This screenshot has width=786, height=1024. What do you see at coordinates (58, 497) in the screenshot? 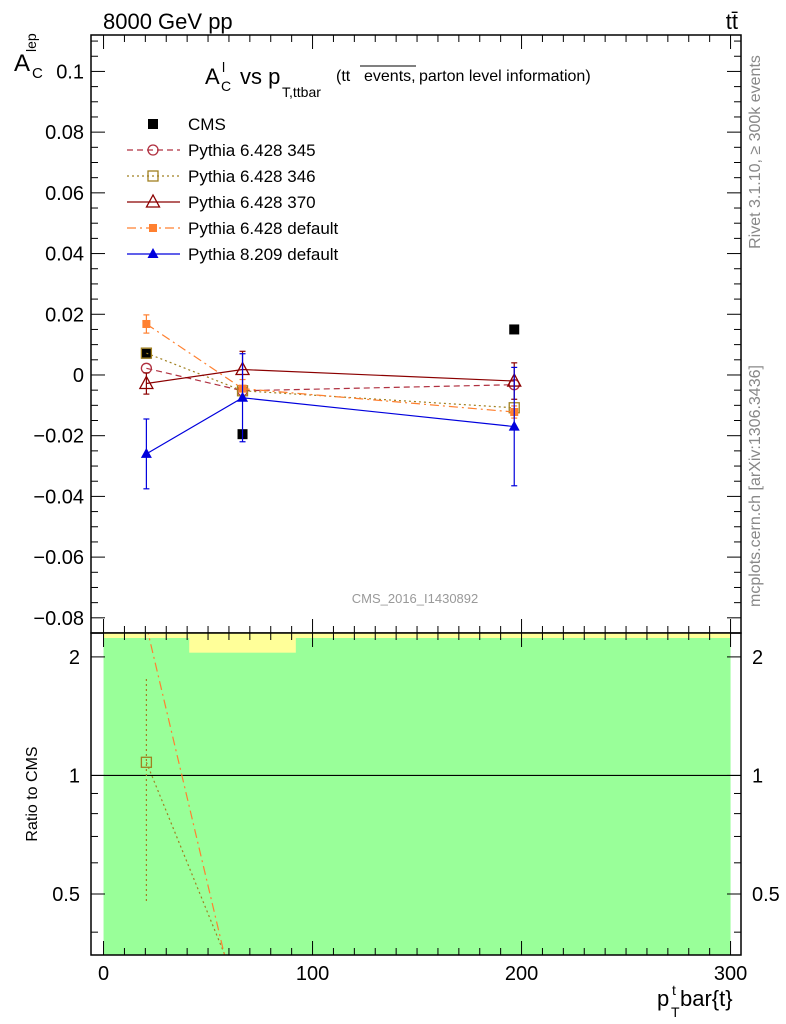
I see `y-tick-label: −0.04` at bounding box center [58, 497].